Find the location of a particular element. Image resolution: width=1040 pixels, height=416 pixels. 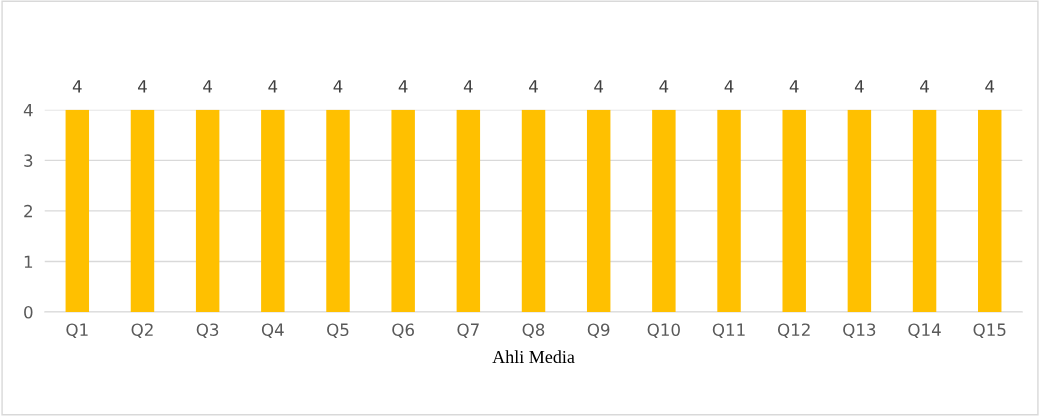

x-tick-label: Q4 is located at coordinates (272, 330).